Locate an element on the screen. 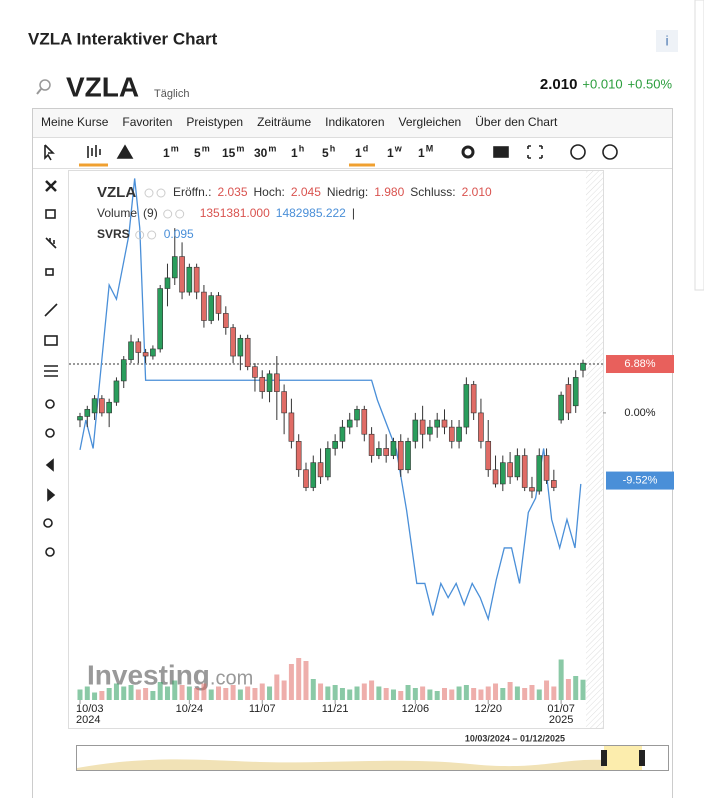  menu-item: Favoriten is located at coordinates (147, 122).